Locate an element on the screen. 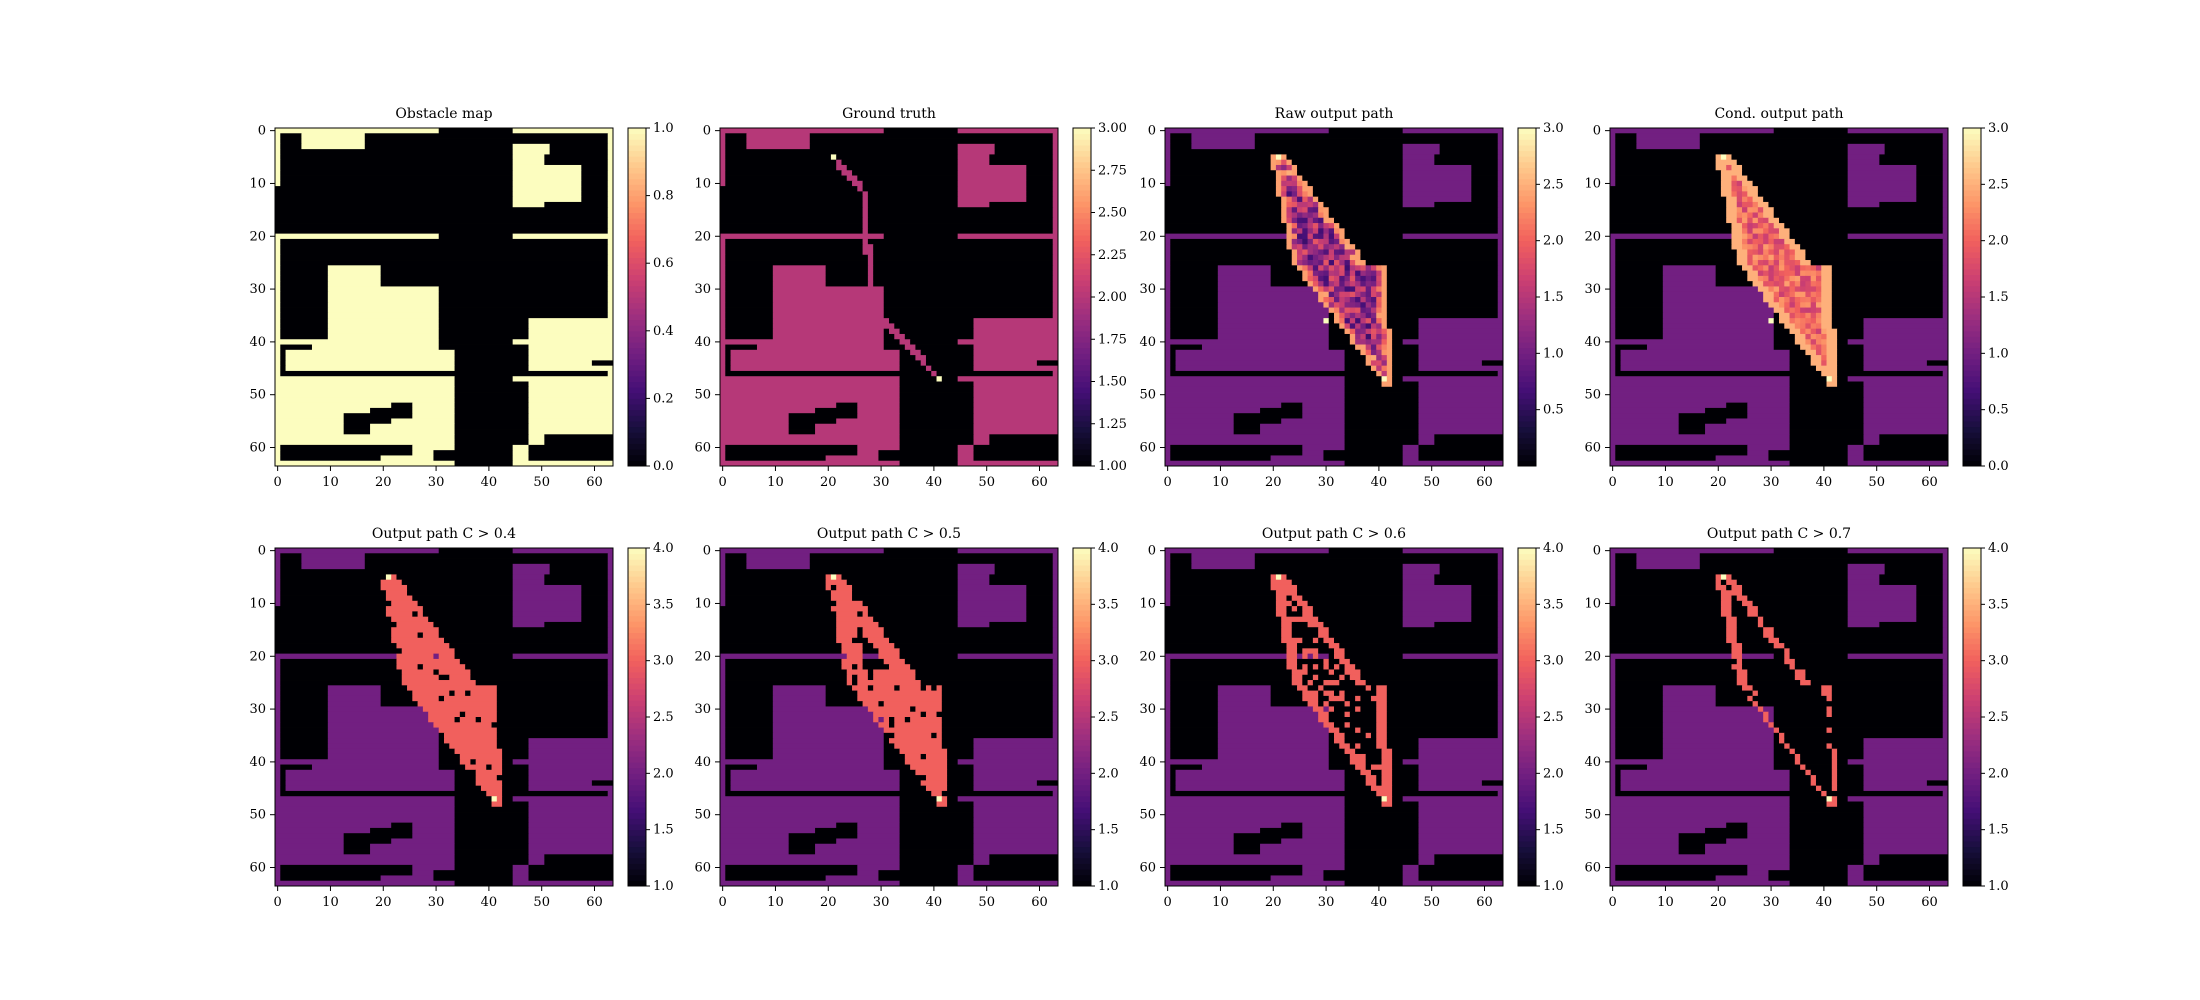 The height and width of the screenshot is (1000, 2200). colorbar-tick-label: 1.75 is located at coordinates (1112, 339).